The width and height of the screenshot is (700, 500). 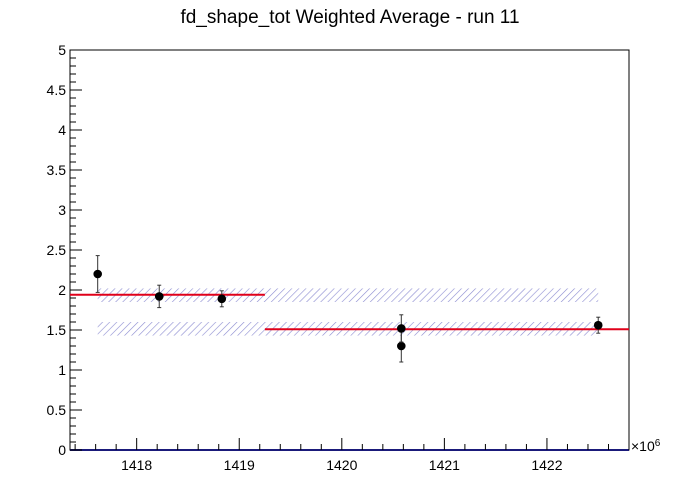 I want to click on x-tick-label: 1420, so click(x=341, y=465).